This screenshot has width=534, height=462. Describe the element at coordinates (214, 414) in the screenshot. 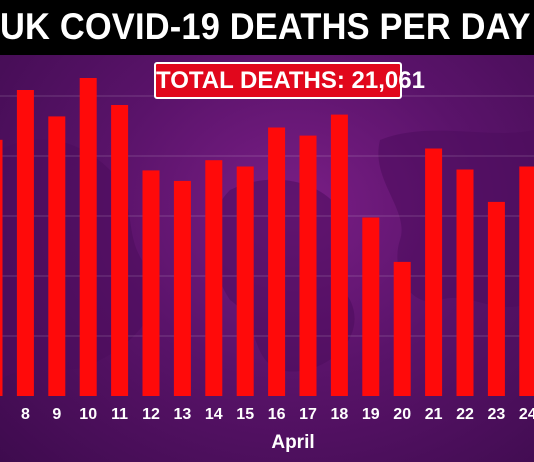

I see `x-tick-label: 14` at that location.